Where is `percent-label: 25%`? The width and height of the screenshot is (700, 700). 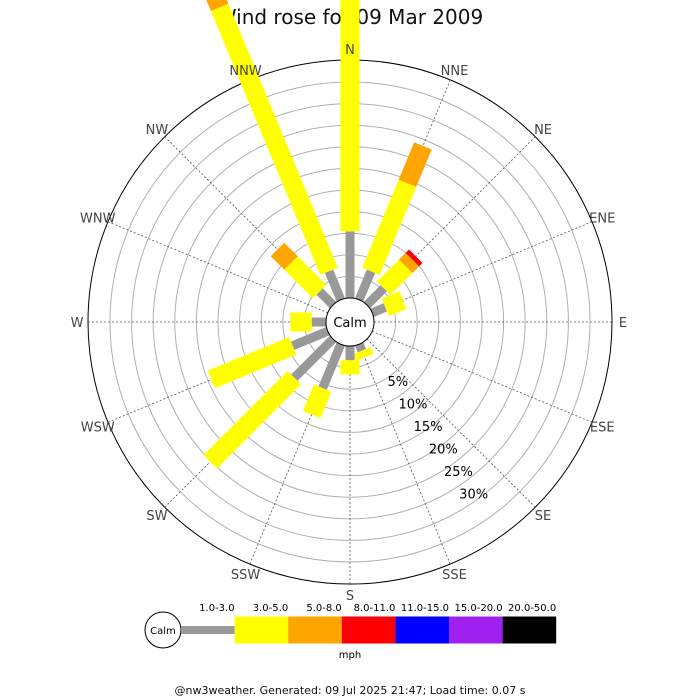 percent-label: 25% is located at coordinates (458, 472).